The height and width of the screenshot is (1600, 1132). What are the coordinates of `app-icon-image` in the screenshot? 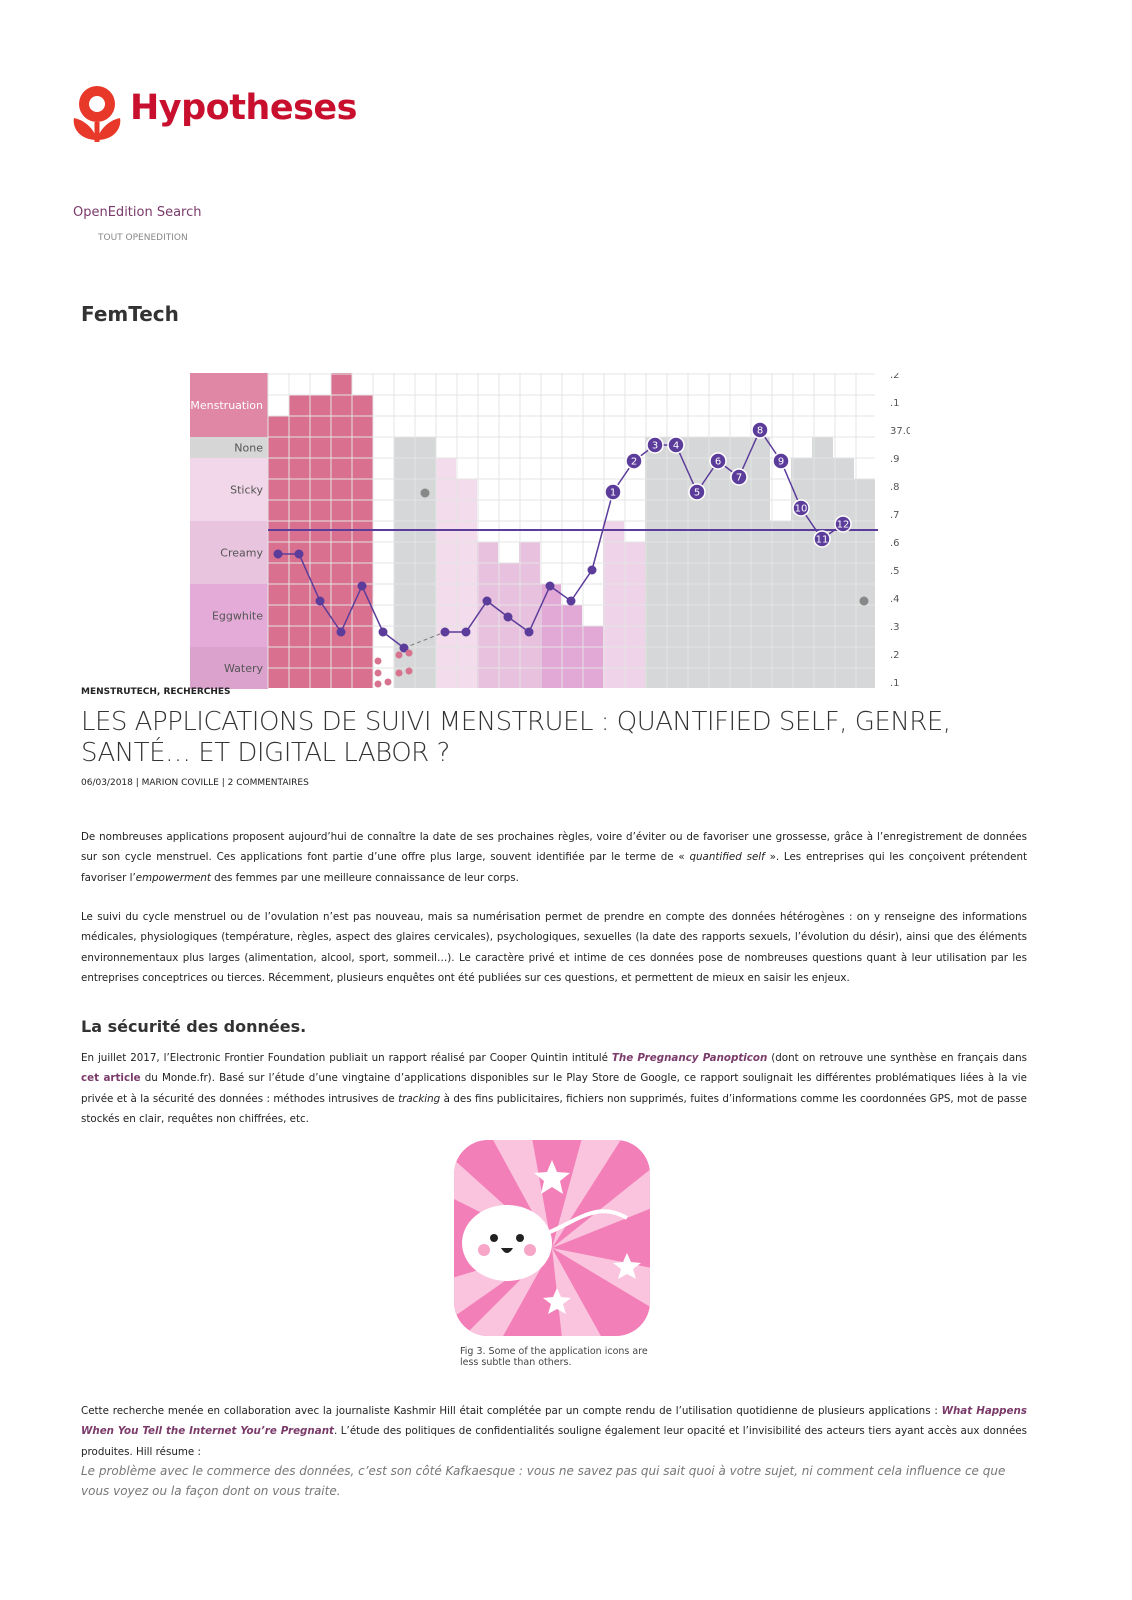 It's located at (552, 1238).